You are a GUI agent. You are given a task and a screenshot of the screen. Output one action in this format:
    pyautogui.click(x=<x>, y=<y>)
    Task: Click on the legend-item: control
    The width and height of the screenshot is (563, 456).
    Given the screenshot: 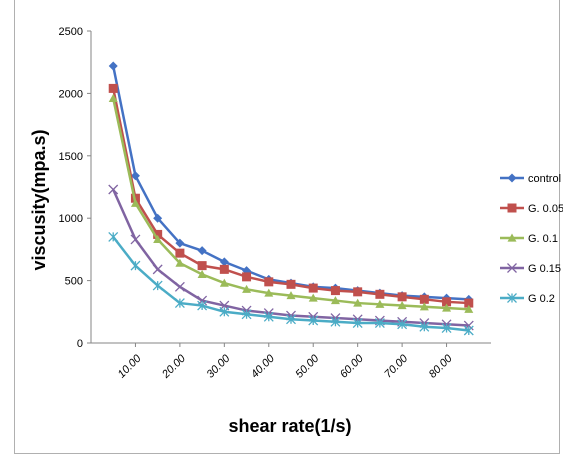 What is the action you would take?
    pyautogui.click(x=530, y=179)
    